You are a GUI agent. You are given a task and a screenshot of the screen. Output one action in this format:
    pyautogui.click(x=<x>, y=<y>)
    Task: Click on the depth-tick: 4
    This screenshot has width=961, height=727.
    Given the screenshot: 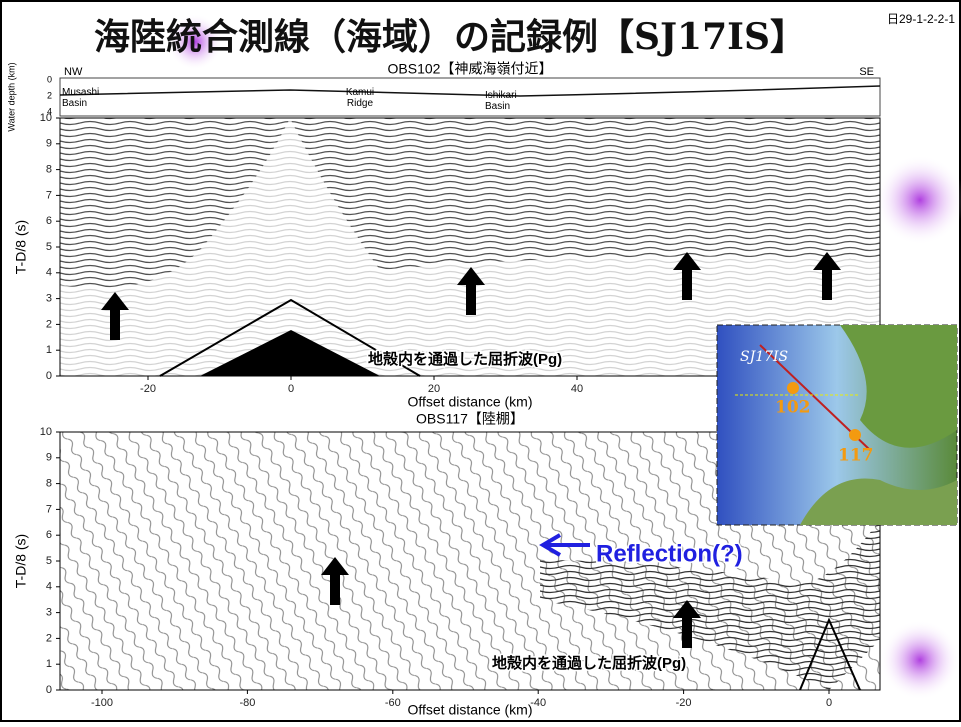 What is the action you would take?
    pyautogui.click(x=49, y=111)
    